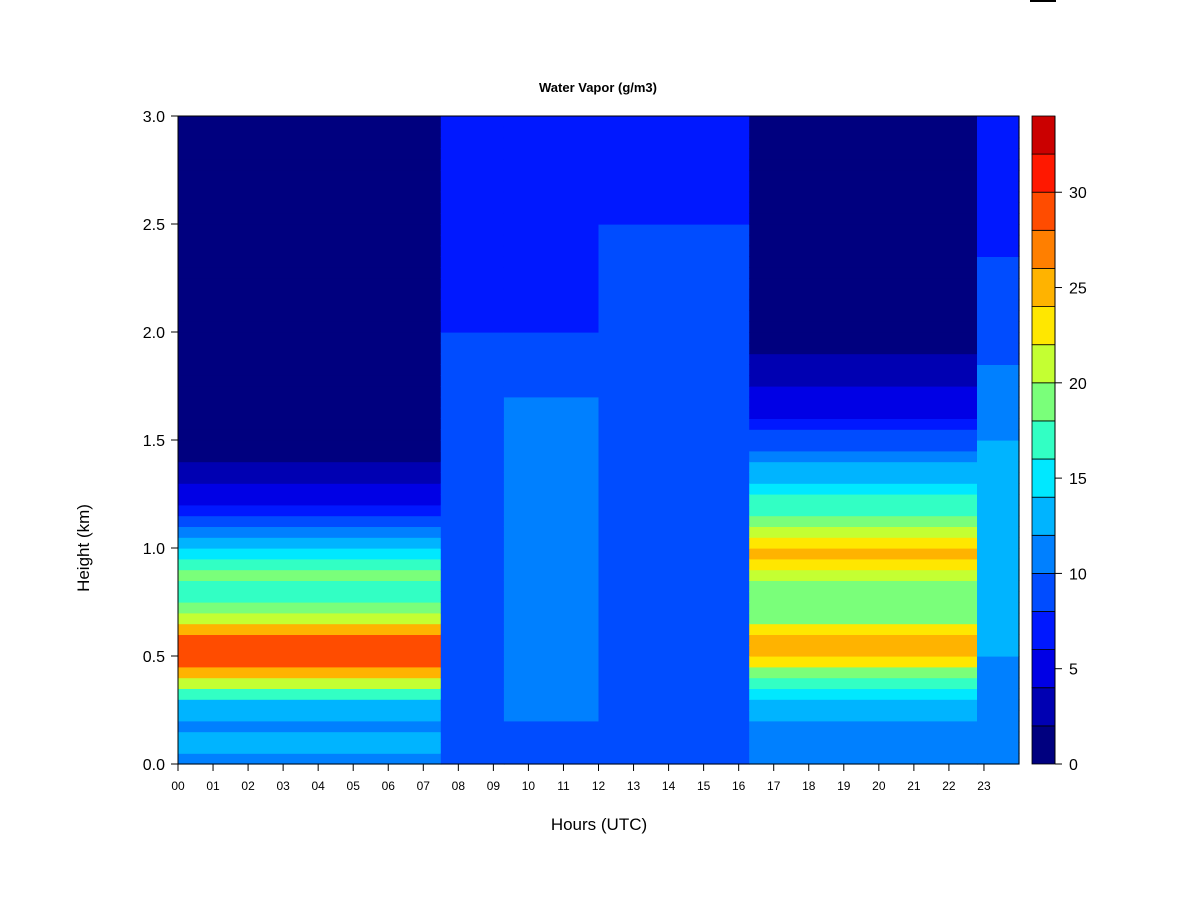  I want to click on y-tick-label: 2.0, so click(154, 333).